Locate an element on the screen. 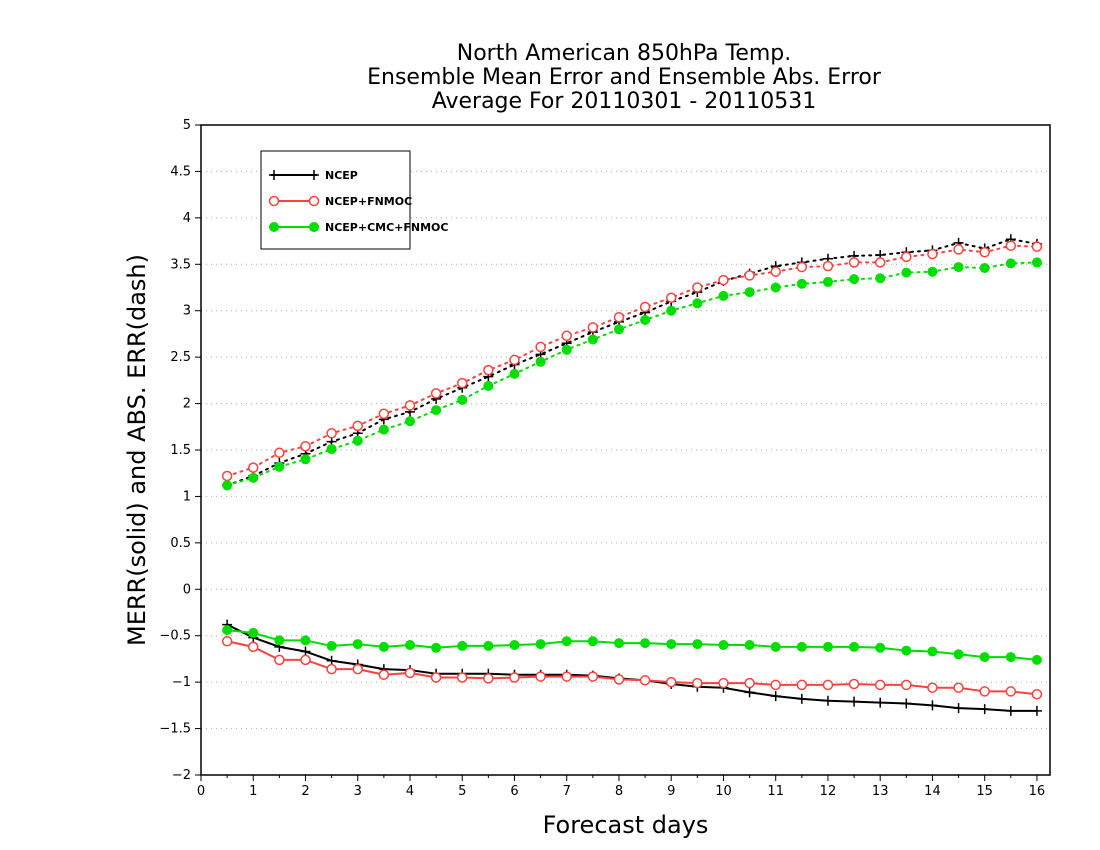 Image resolution: width=1100 pixels, height=850 pixels. y-tick-label: 2 is located at coordinates (187, 404).